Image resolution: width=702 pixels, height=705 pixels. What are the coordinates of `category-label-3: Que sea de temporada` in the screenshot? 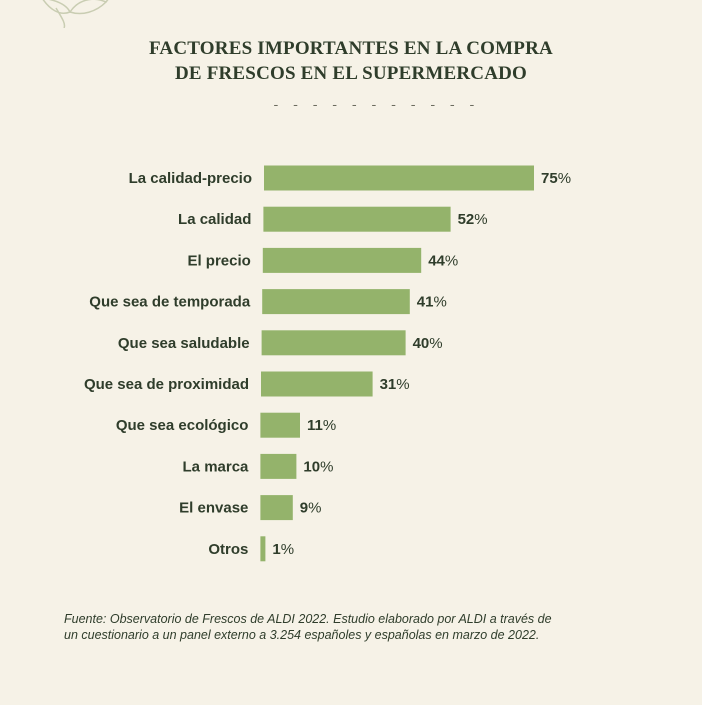 It's located at (170, 302).